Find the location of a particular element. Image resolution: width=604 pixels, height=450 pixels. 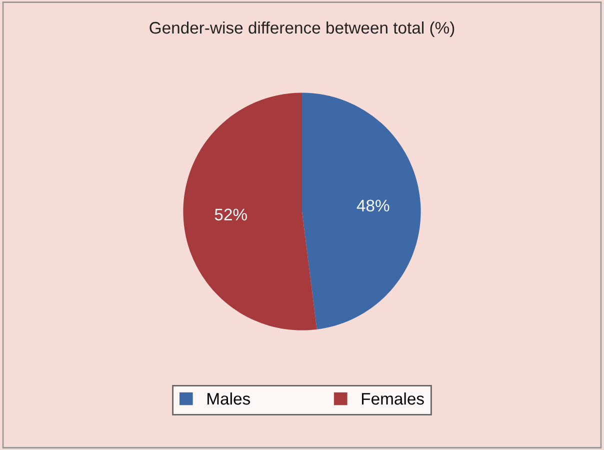

data-label: 48% is located at coordinates (373, 206).